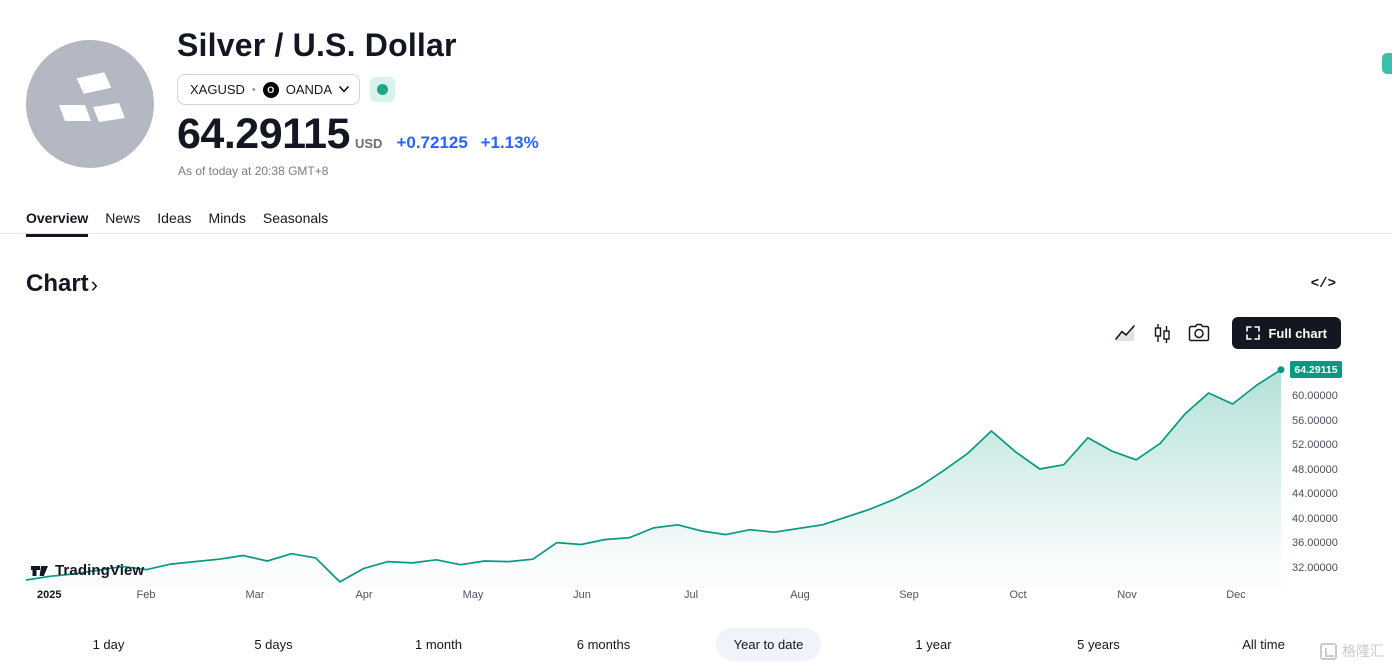  I want to click on time-axis-label: Oct, so click(1018, 595).